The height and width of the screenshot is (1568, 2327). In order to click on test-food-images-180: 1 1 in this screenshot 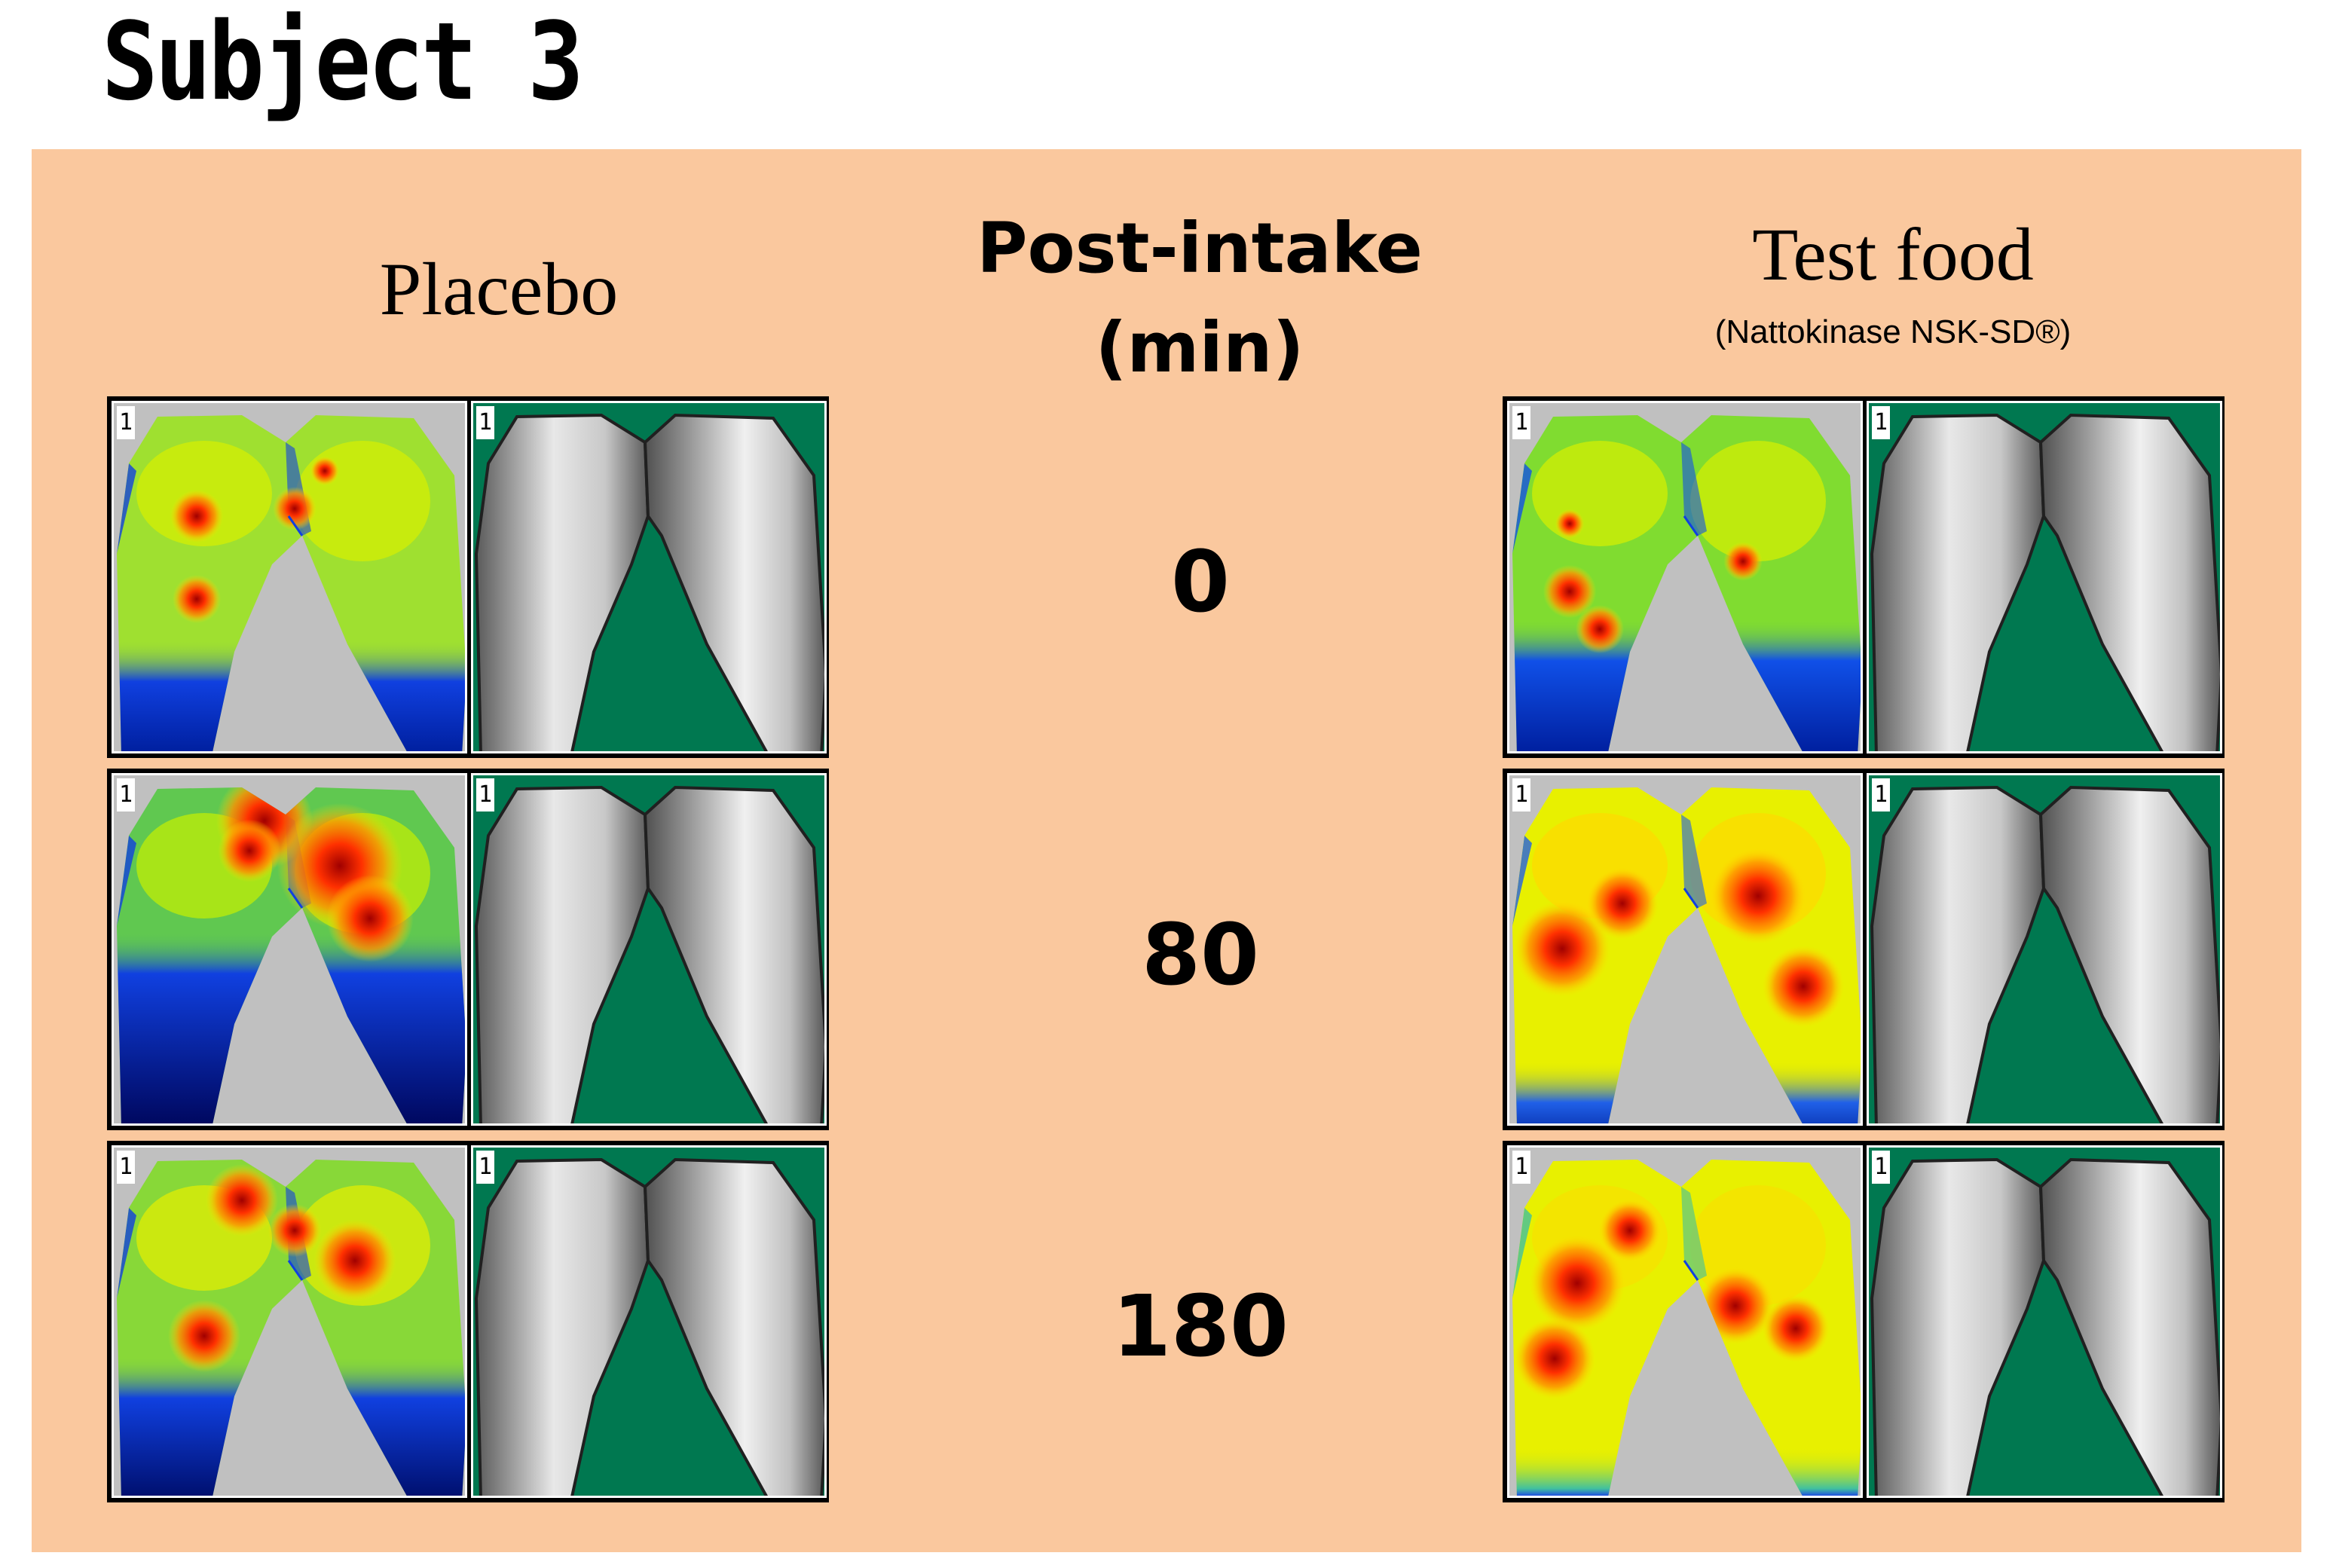, I will do `click(1864, 1321)`.